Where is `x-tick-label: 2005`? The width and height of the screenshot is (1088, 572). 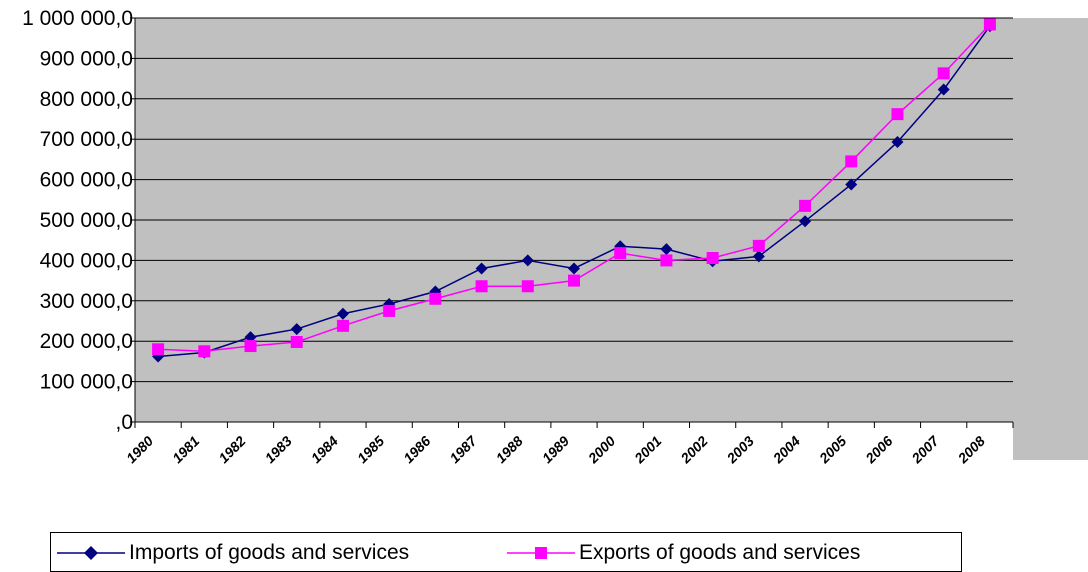 x-tick-label: 2005 is located at coordinates (832, 450).